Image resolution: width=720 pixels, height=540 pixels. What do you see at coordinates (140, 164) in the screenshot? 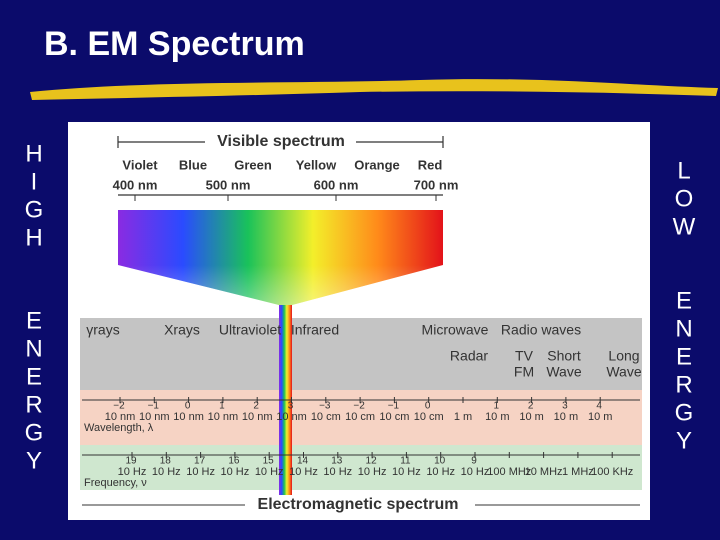
I see `color-name: Violet` at bounding box center [140, 164].